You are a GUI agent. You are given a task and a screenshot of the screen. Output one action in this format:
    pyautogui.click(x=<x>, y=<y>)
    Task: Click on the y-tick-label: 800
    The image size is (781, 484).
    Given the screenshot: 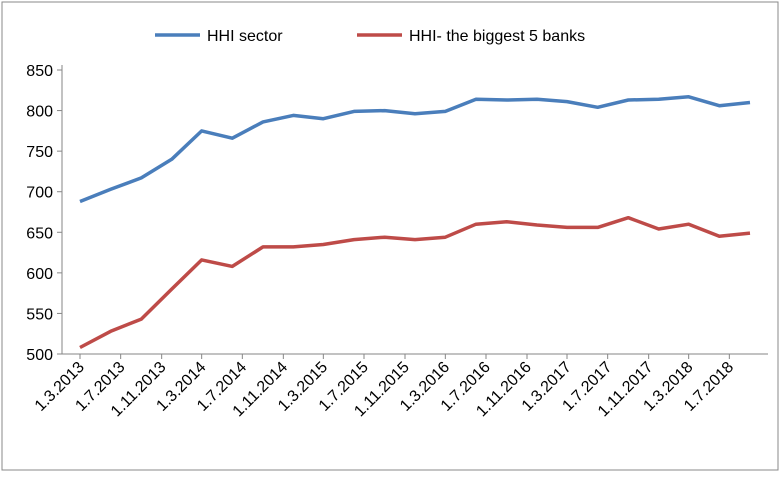 What is the action you would take?
    pyautogui.click(x=39, y=112)
    